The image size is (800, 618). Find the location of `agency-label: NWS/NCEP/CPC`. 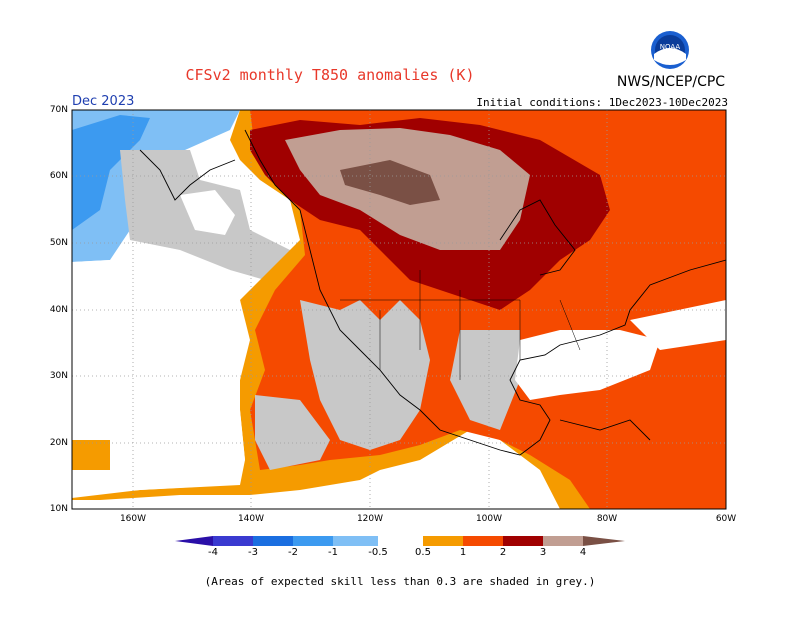

agency-label: NWS/NCEP/CPC is located at coordinates (671, 82).